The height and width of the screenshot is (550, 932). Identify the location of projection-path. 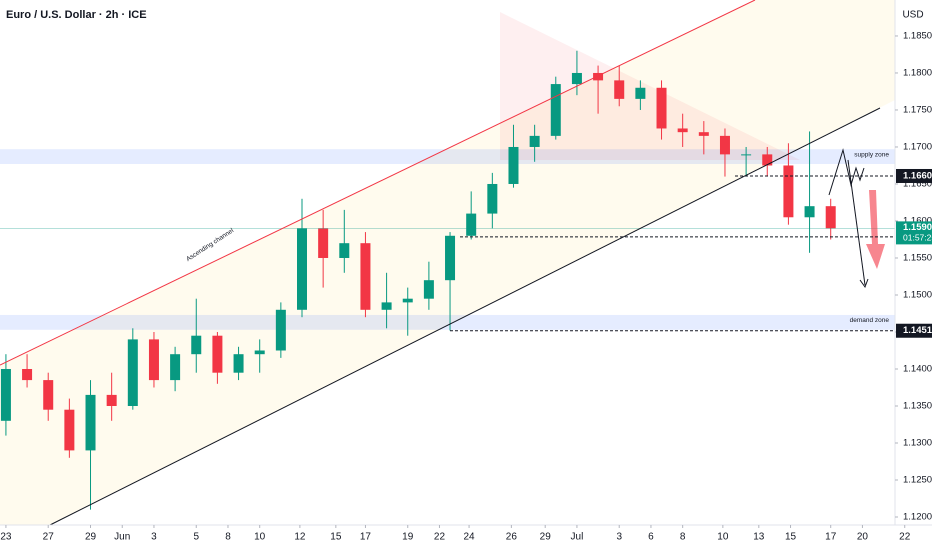
(846, 172).